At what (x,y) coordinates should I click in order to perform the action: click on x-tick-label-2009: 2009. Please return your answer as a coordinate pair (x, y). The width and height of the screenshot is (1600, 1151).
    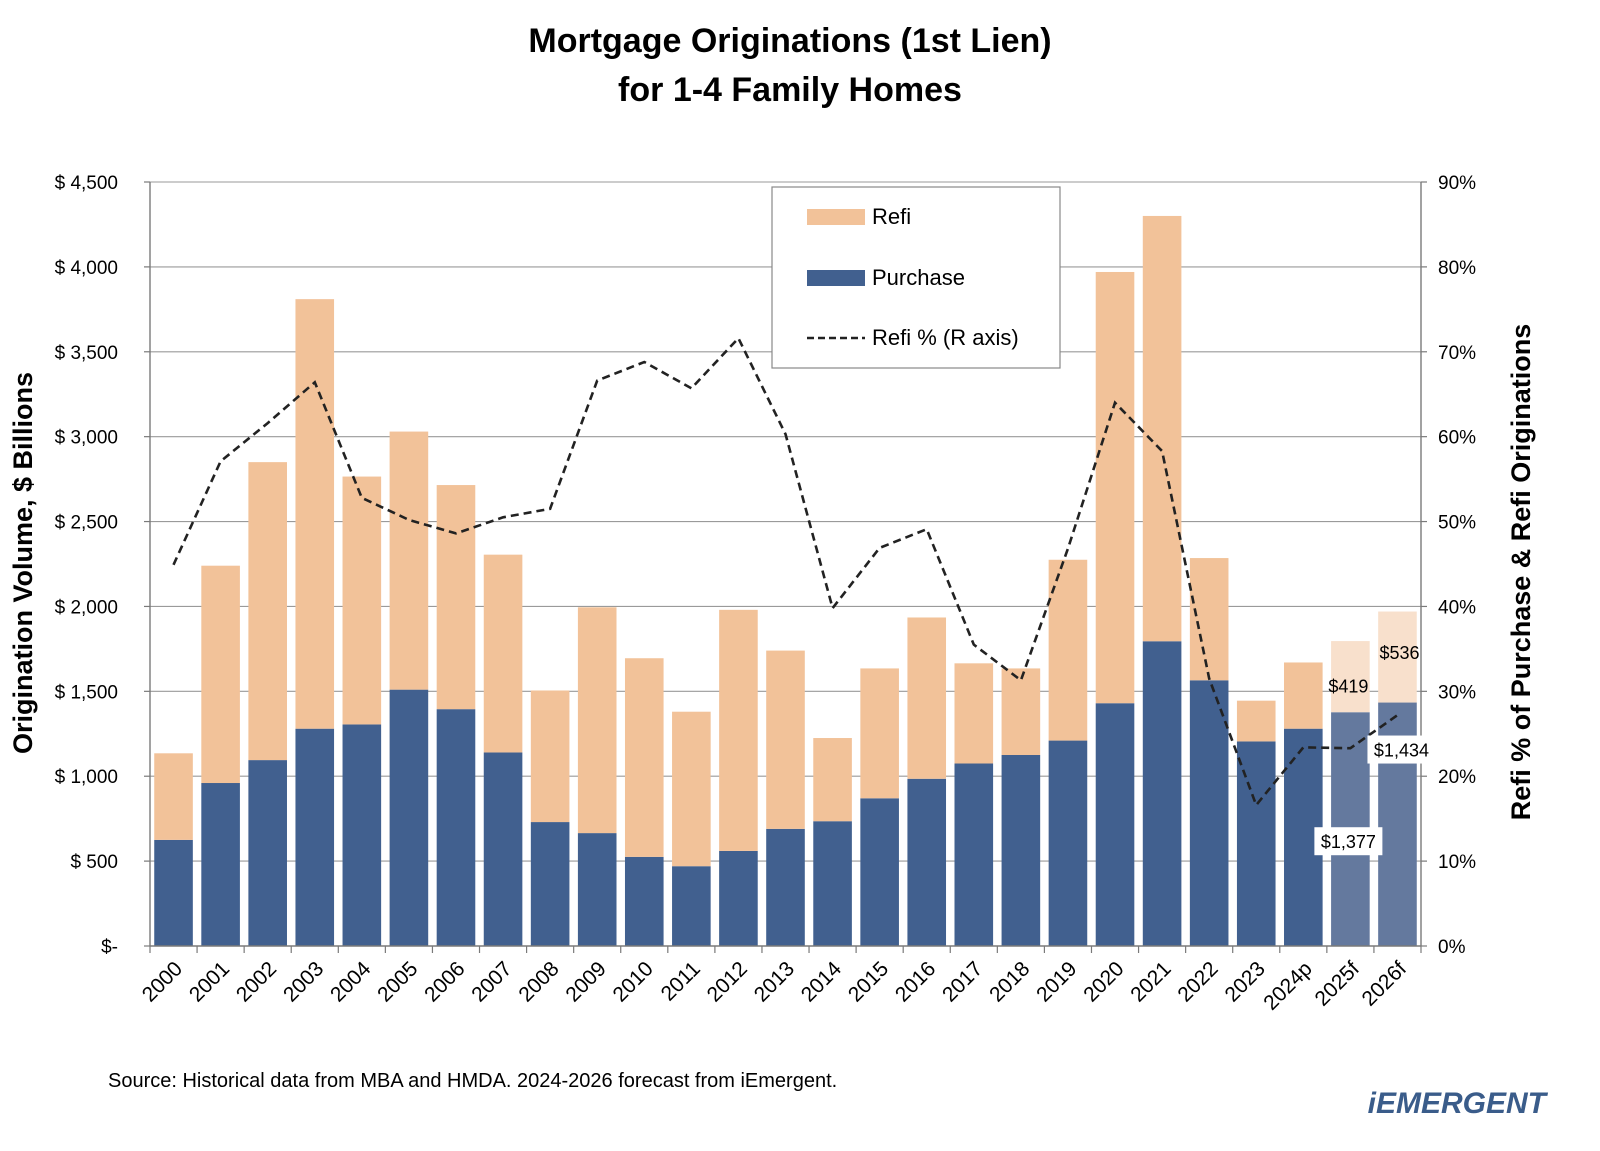
    Looking at the image, I should click on (585, 981).